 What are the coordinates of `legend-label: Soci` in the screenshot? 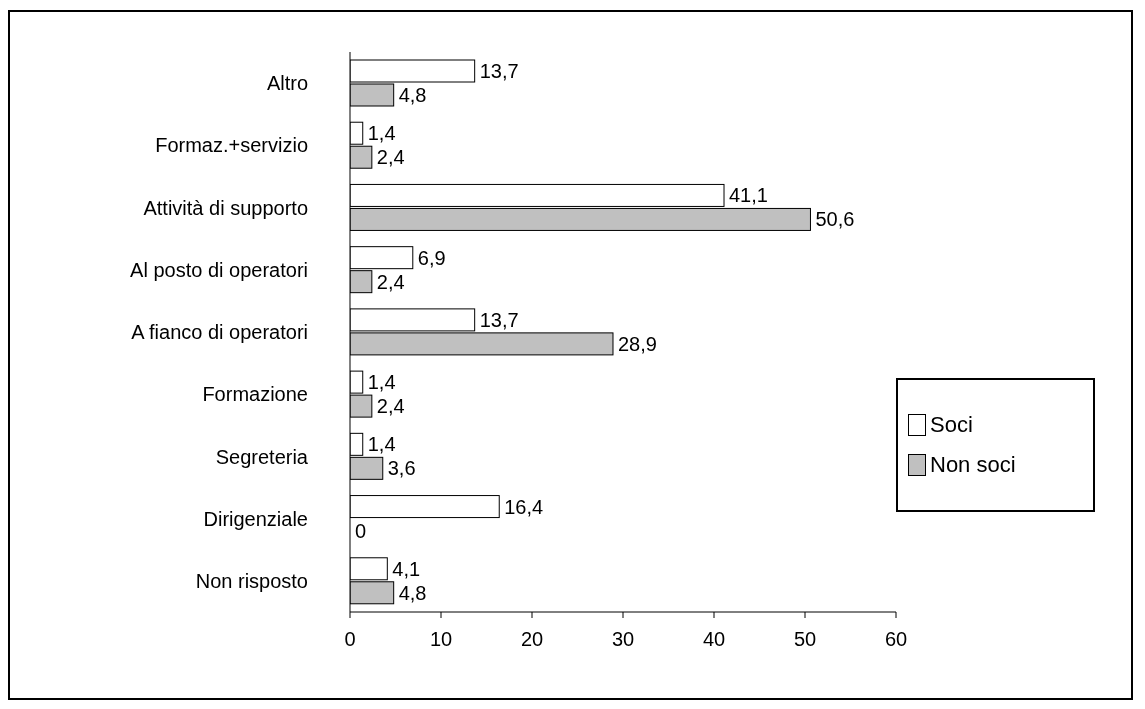 It's located at (951, 425).